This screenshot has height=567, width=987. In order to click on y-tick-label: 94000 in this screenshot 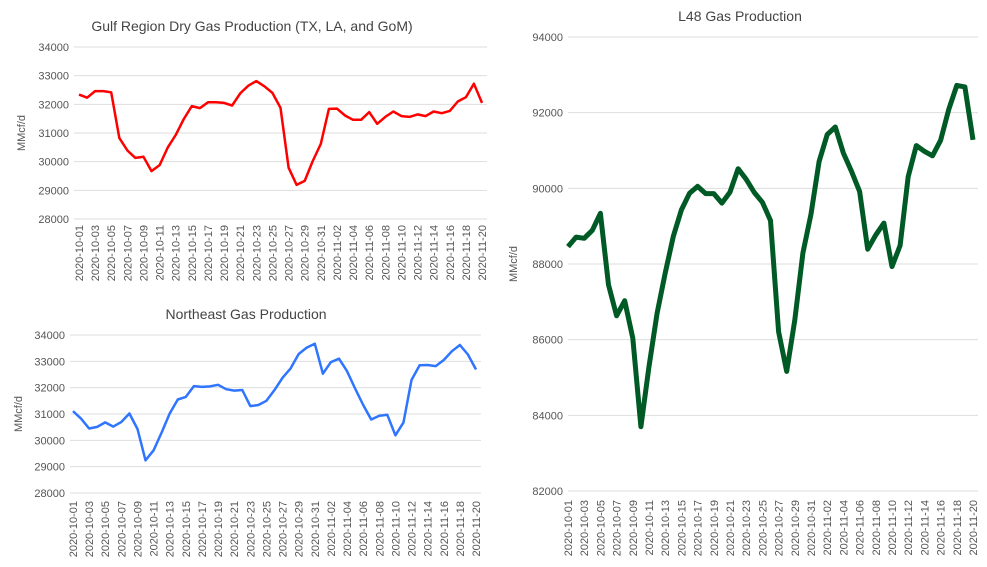, I will do `click(547, 38)`.